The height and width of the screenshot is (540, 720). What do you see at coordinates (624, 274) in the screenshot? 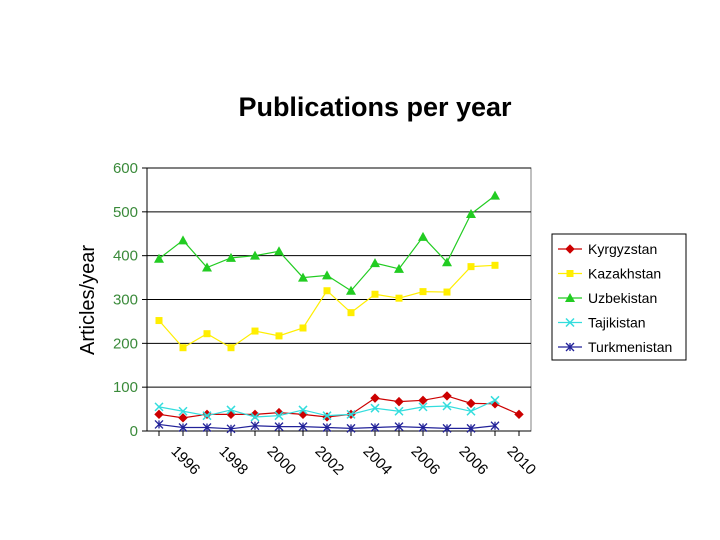
I see `legend-label: Kazakhstan` at bounding box center [624, 274].